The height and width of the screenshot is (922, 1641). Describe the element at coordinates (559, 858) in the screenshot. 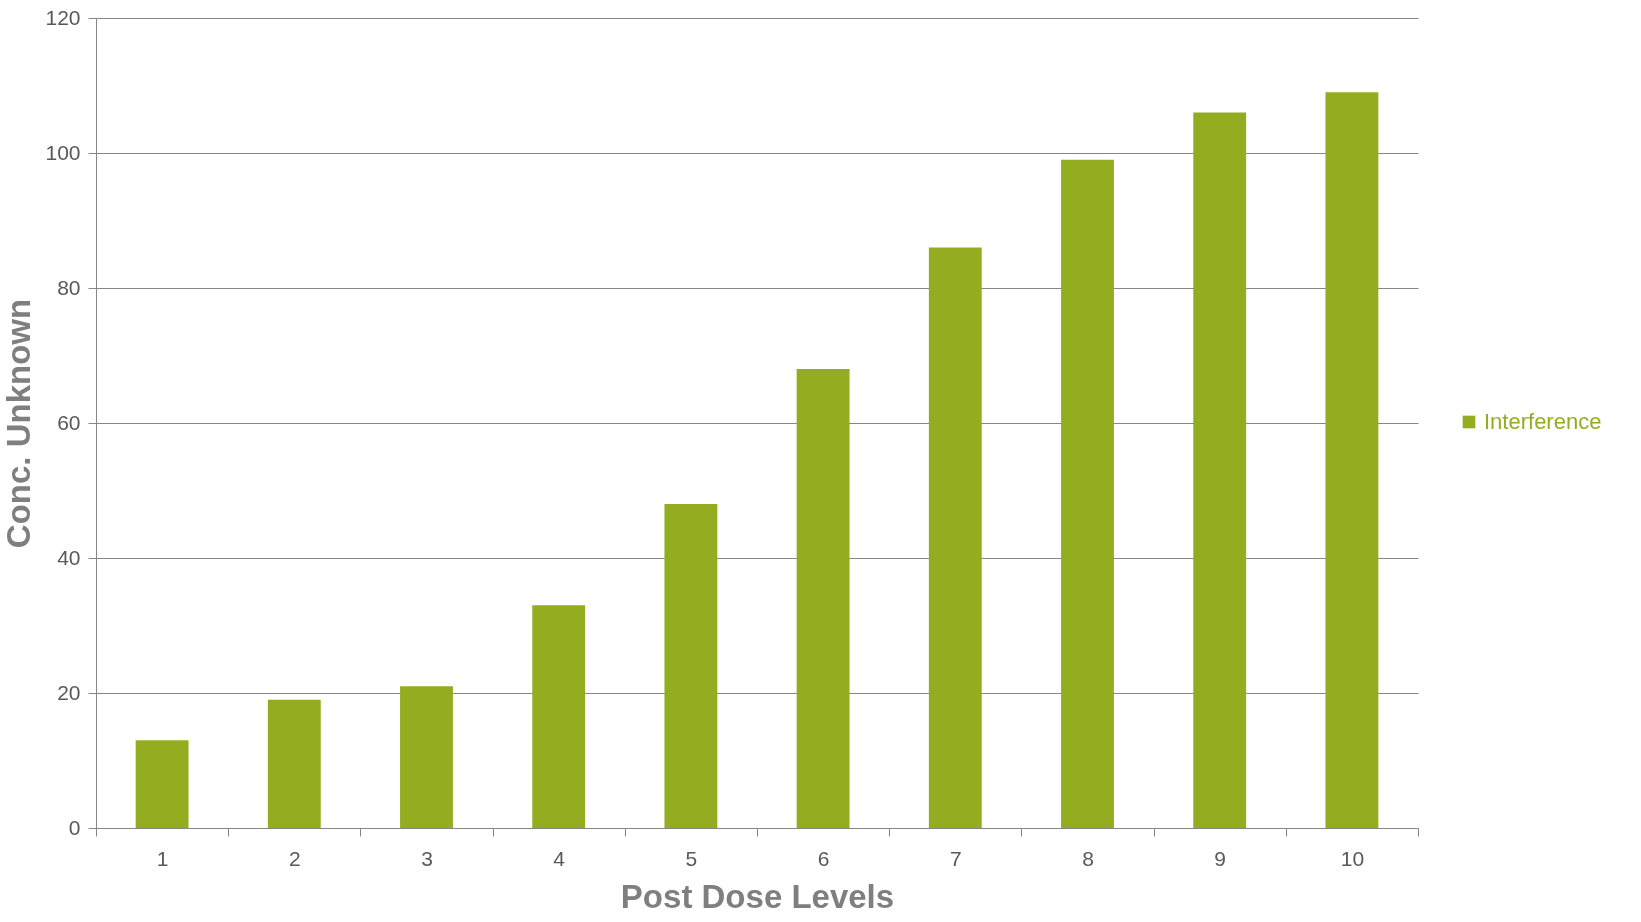

I see `x-tick-label: 4` at that location.